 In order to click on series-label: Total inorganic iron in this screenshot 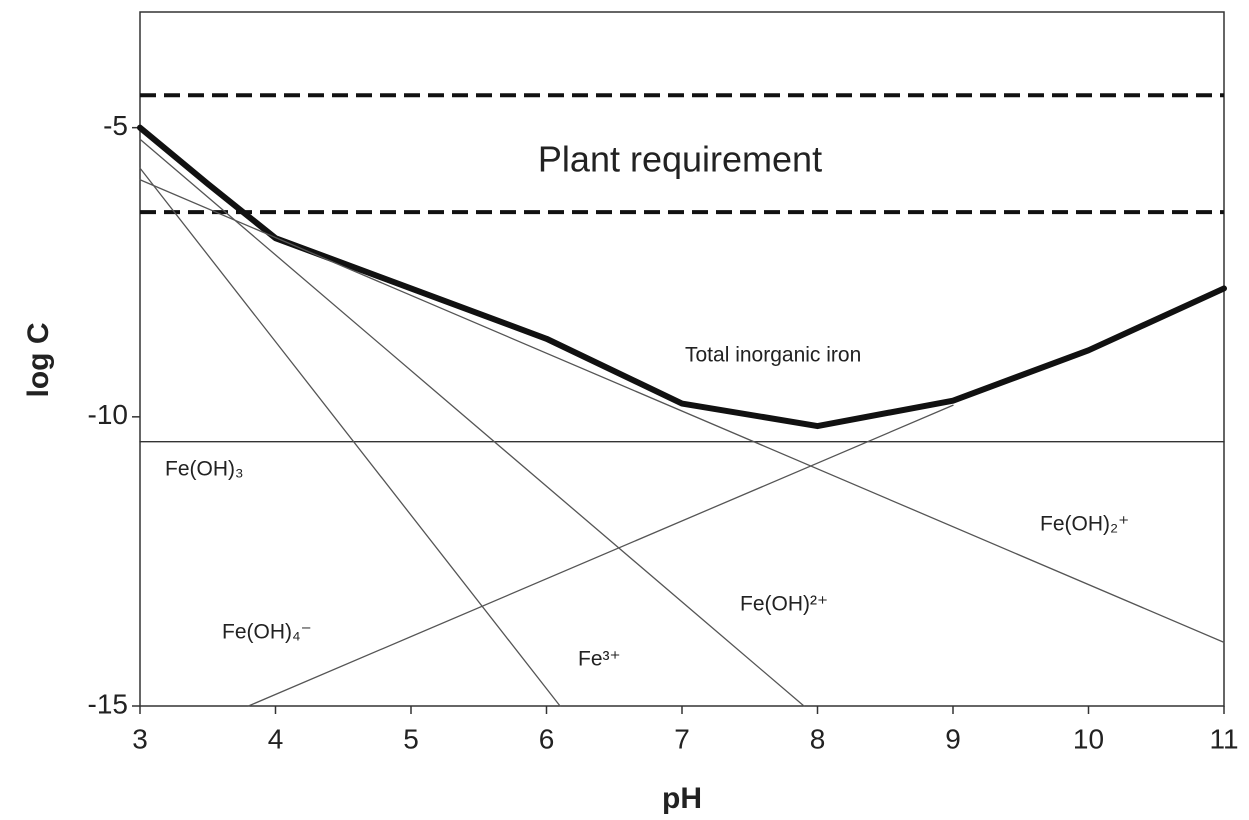, I will do `click(773, 355)`.